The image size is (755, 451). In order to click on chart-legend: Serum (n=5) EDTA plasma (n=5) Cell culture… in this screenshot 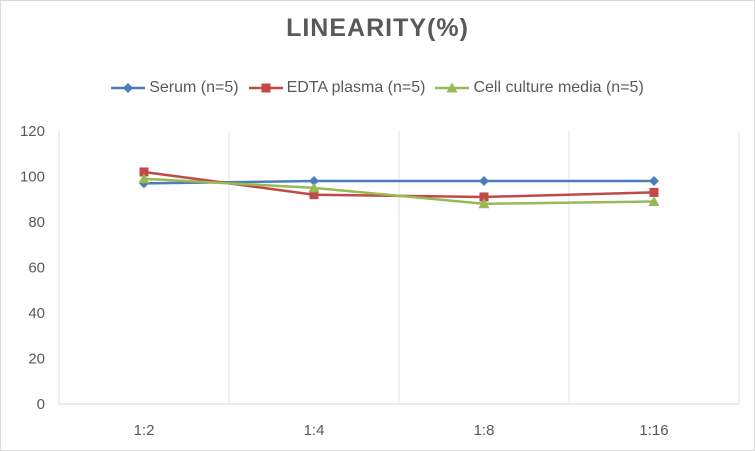, I will do `click(377, 88)`.